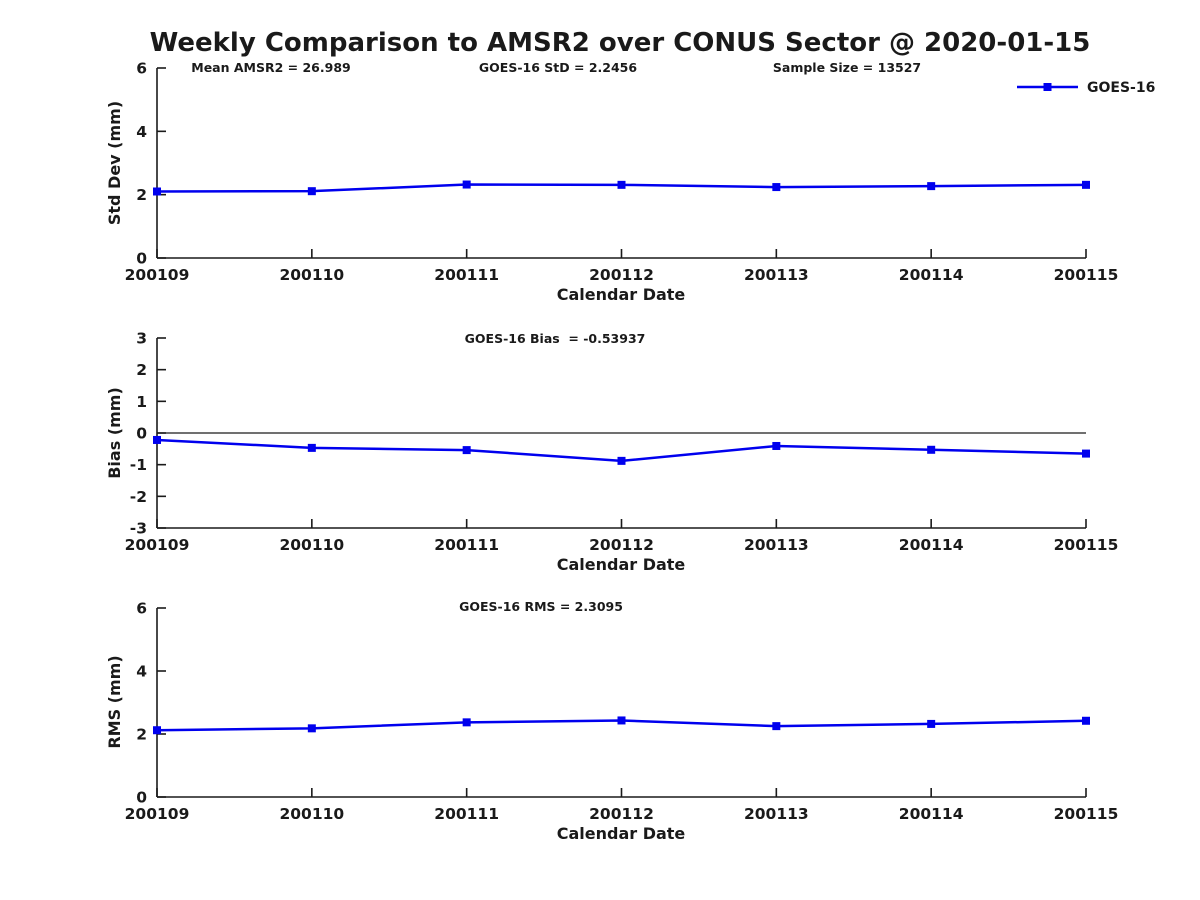  What do you see at coordinates (1121, 88) in the screenshot?
I see `legend-label: GOES-16` at bounding box center [1121, 88].